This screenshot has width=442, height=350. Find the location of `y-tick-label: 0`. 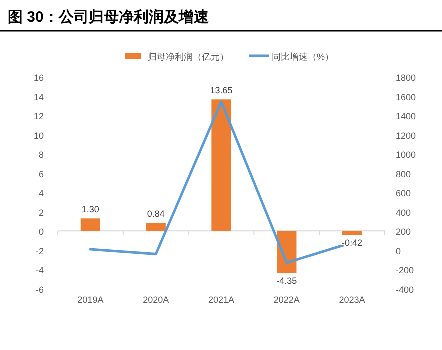

y-tick-label: 0 is located at coordinates (41, 232).